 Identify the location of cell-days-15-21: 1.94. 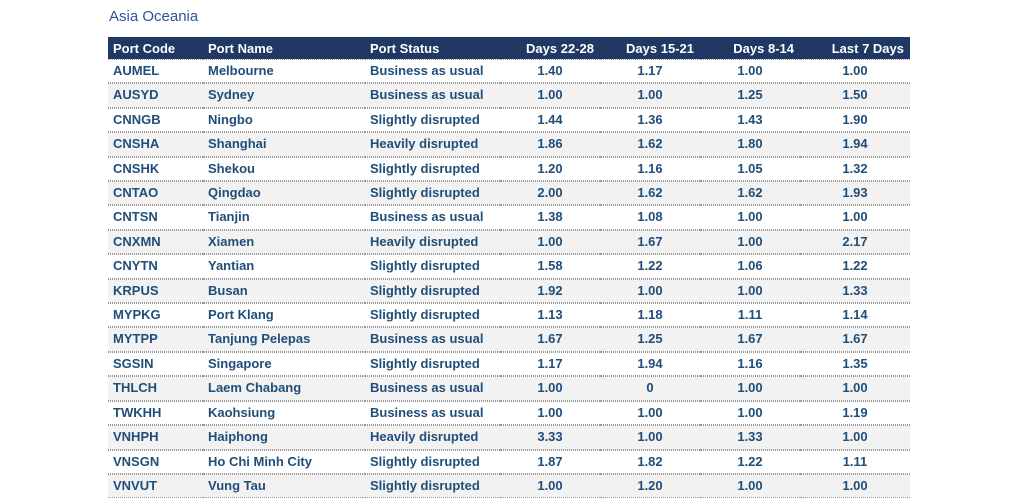
(650, 364).